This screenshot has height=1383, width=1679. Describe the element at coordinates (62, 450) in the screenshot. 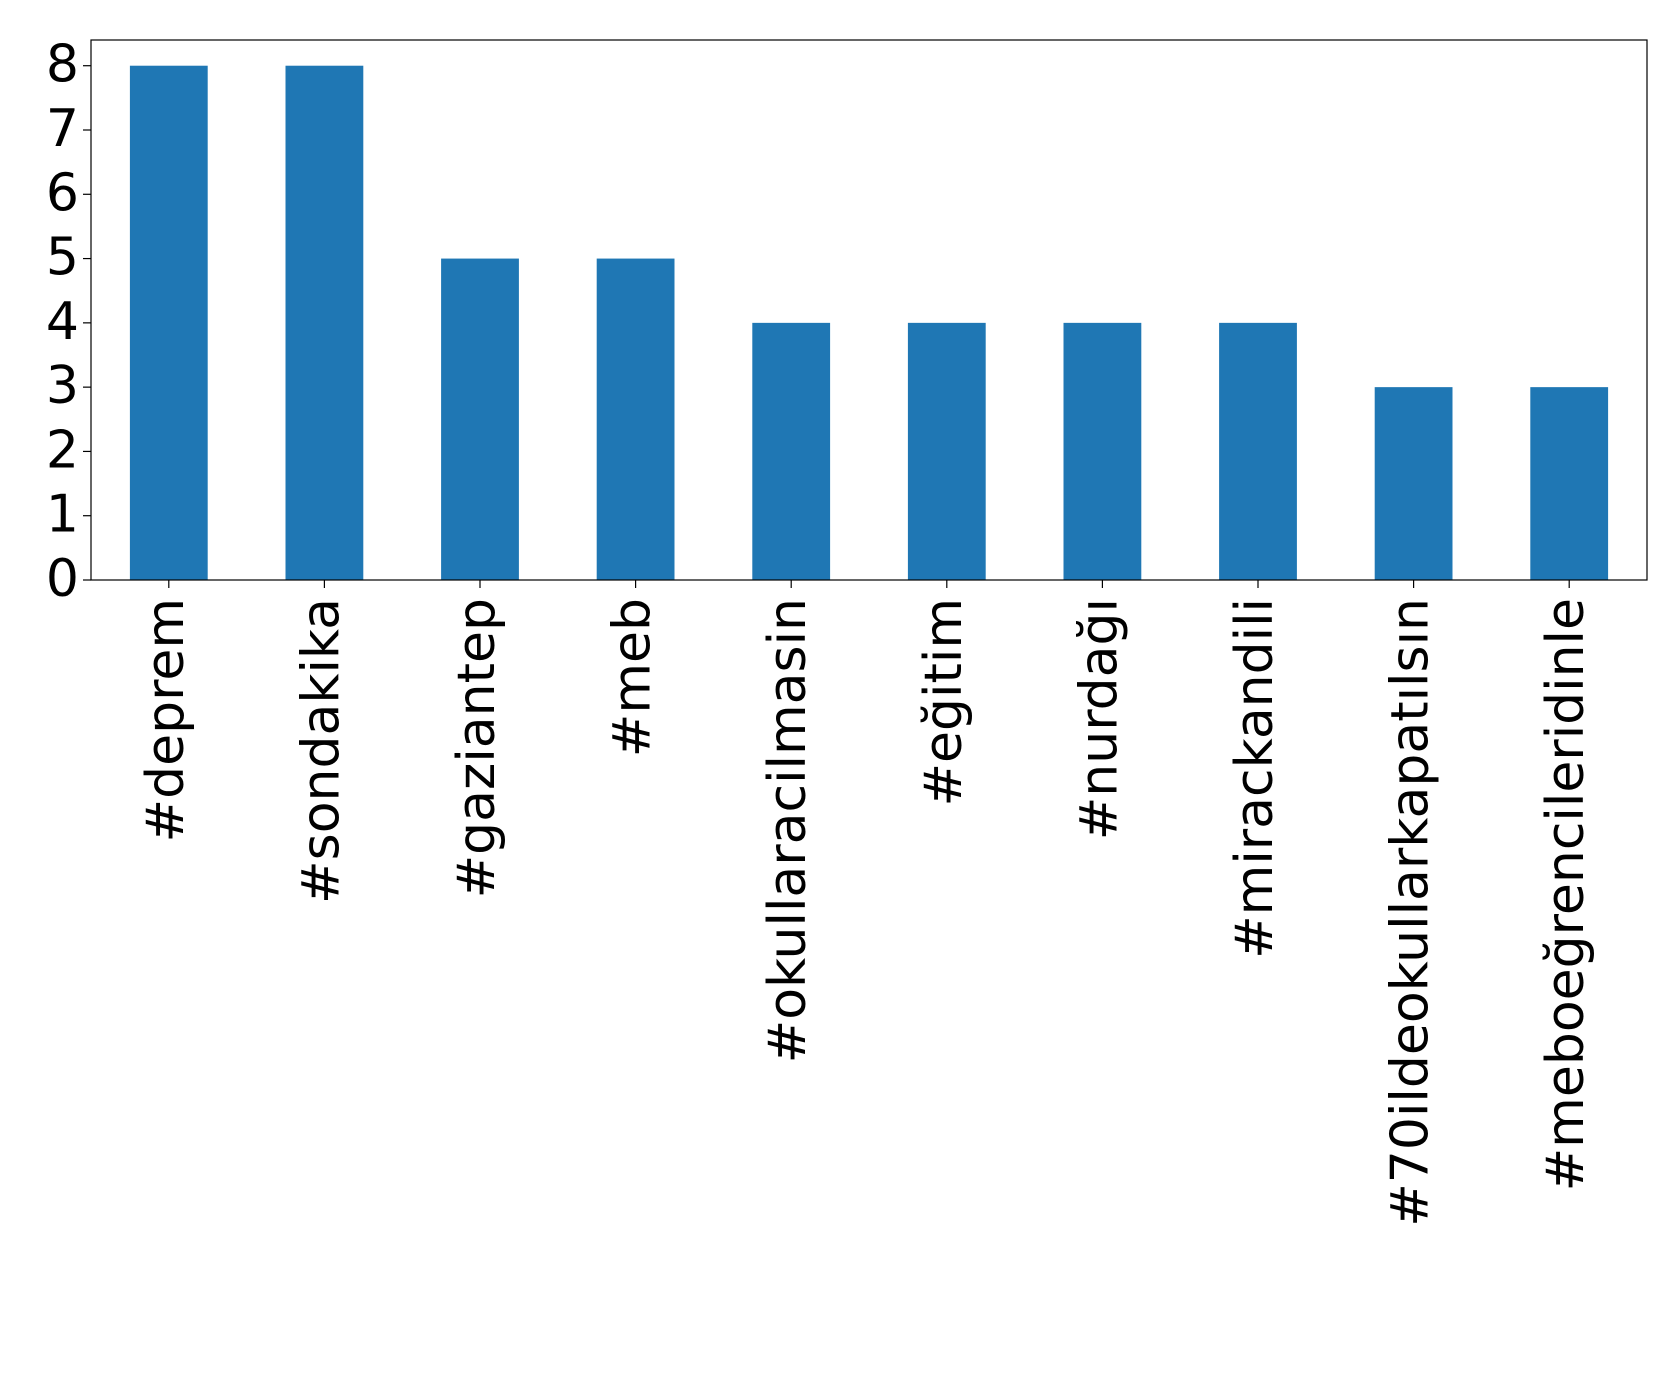

I see `y-tick-label: 2` at that location.